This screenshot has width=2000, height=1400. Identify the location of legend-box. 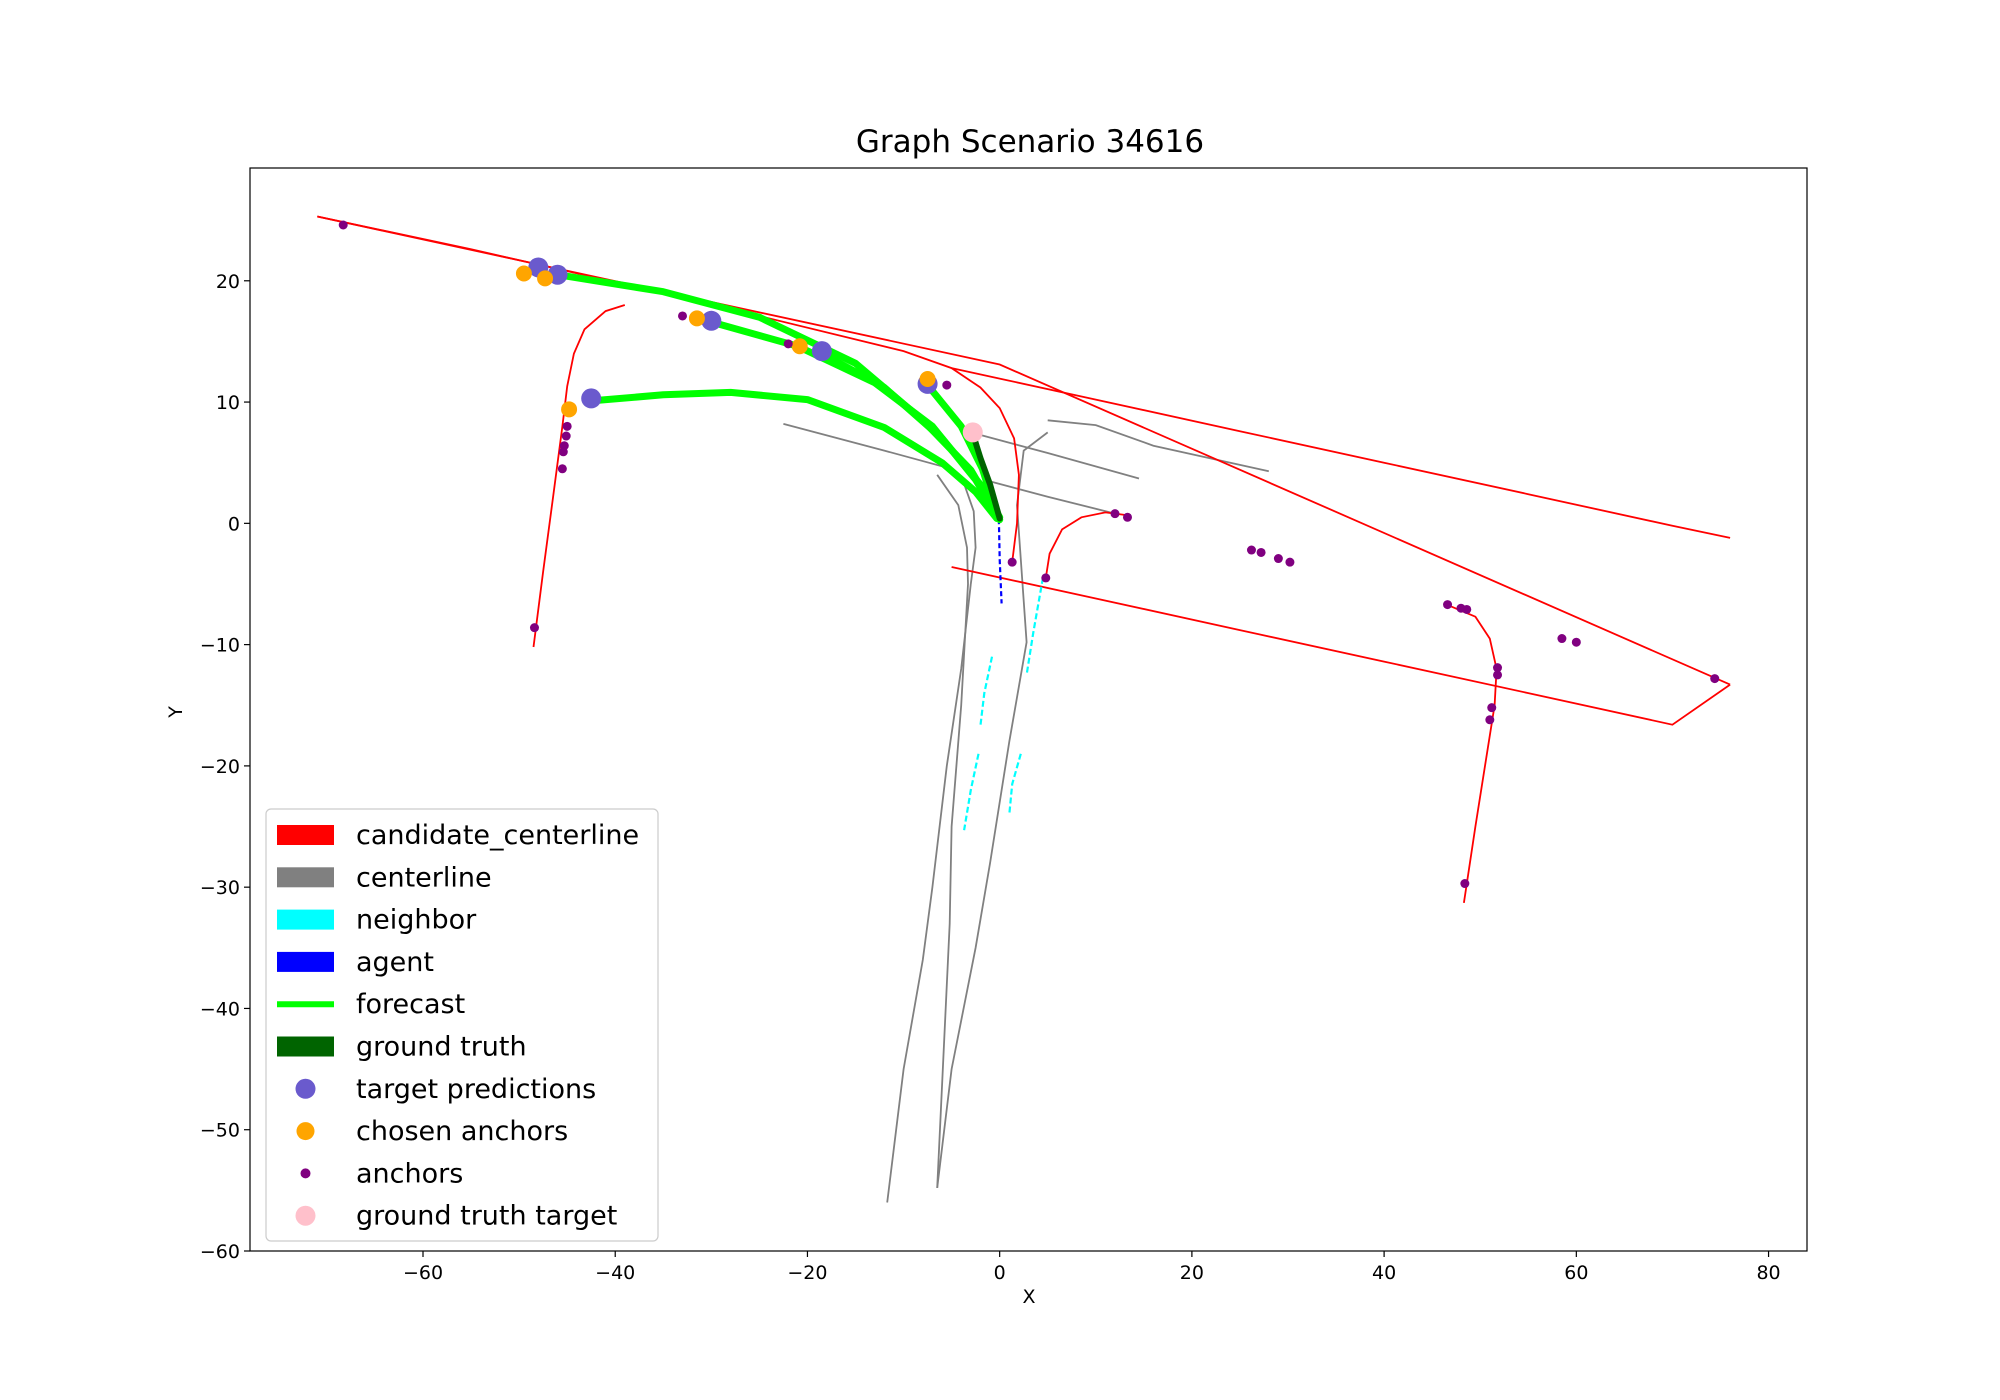
(462, 1025).